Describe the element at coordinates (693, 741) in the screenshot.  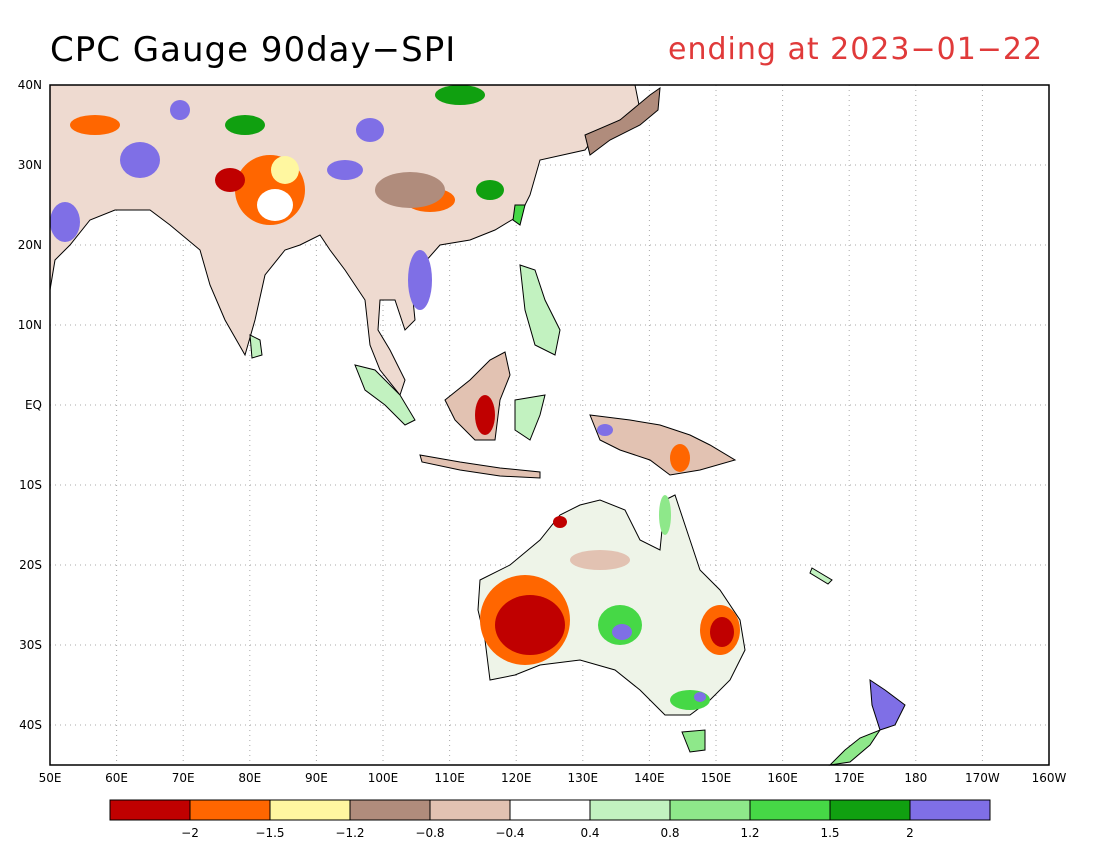
I see `tasmania-landmass` at that location.